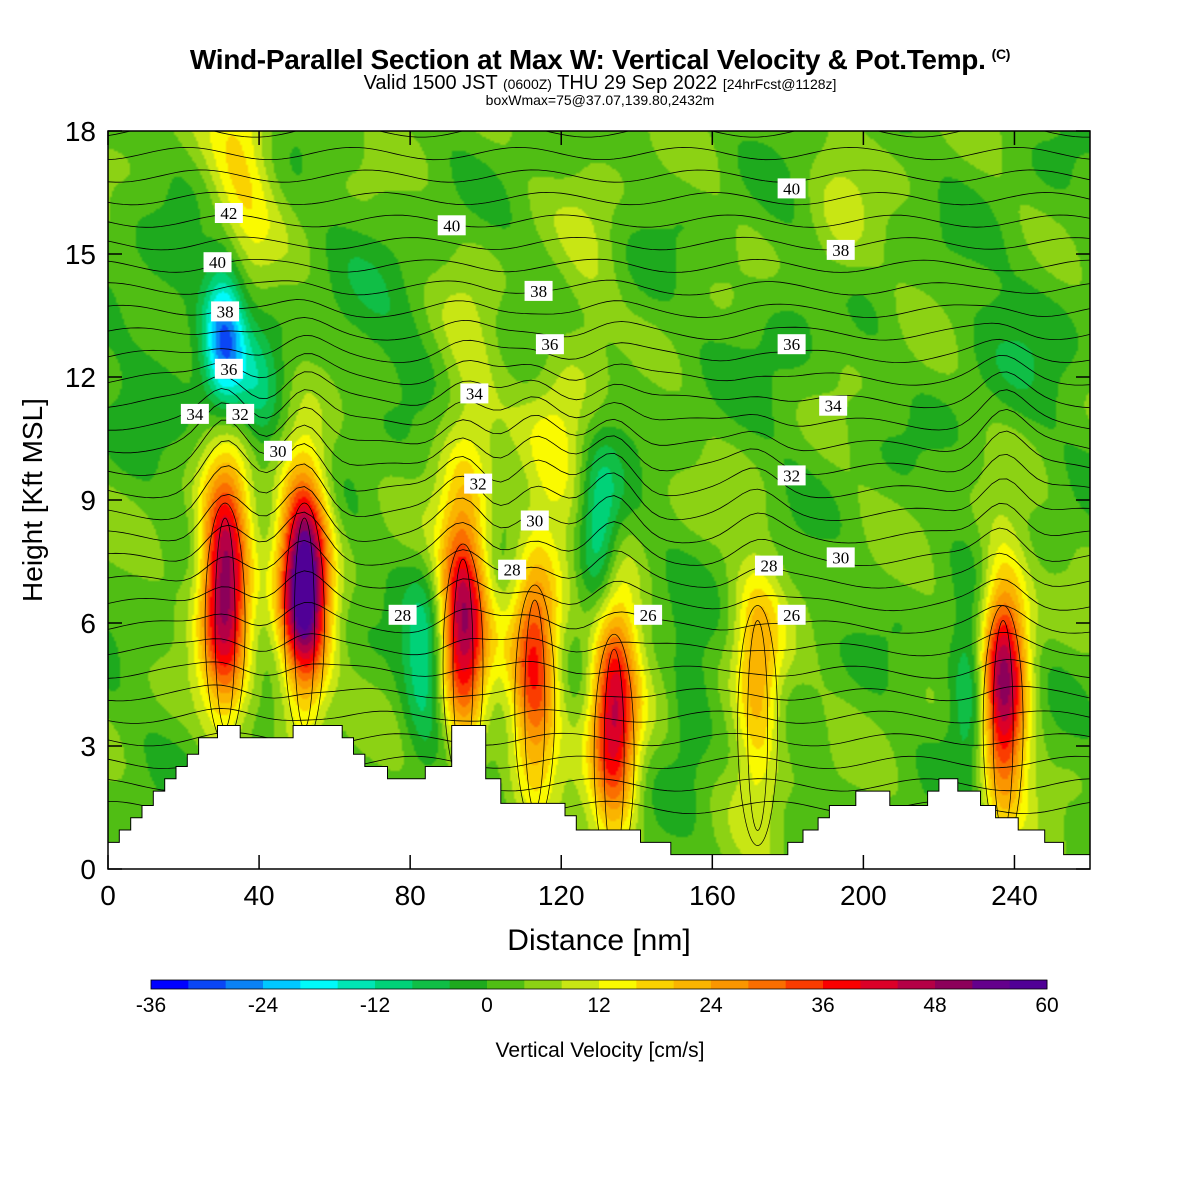 The width and height of the screenshot is (1200, 1200). I want to click on x-tick-label: 160, so click(712, 895).